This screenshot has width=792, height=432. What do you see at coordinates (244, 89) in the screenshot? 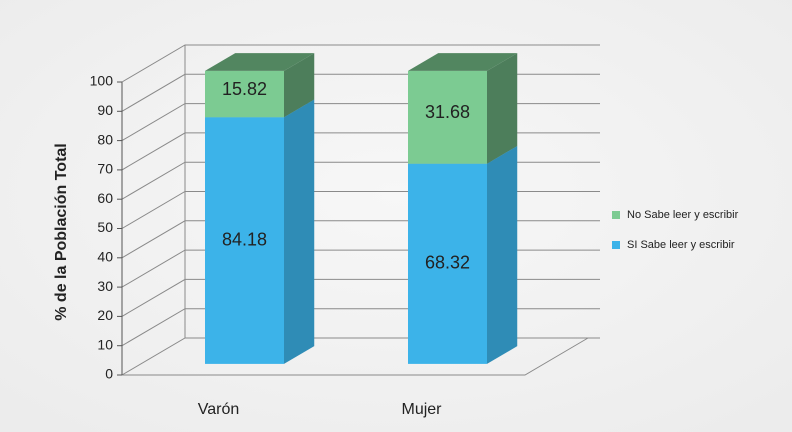
I see `value-label: 15.82` at bounding box center [244, 89].